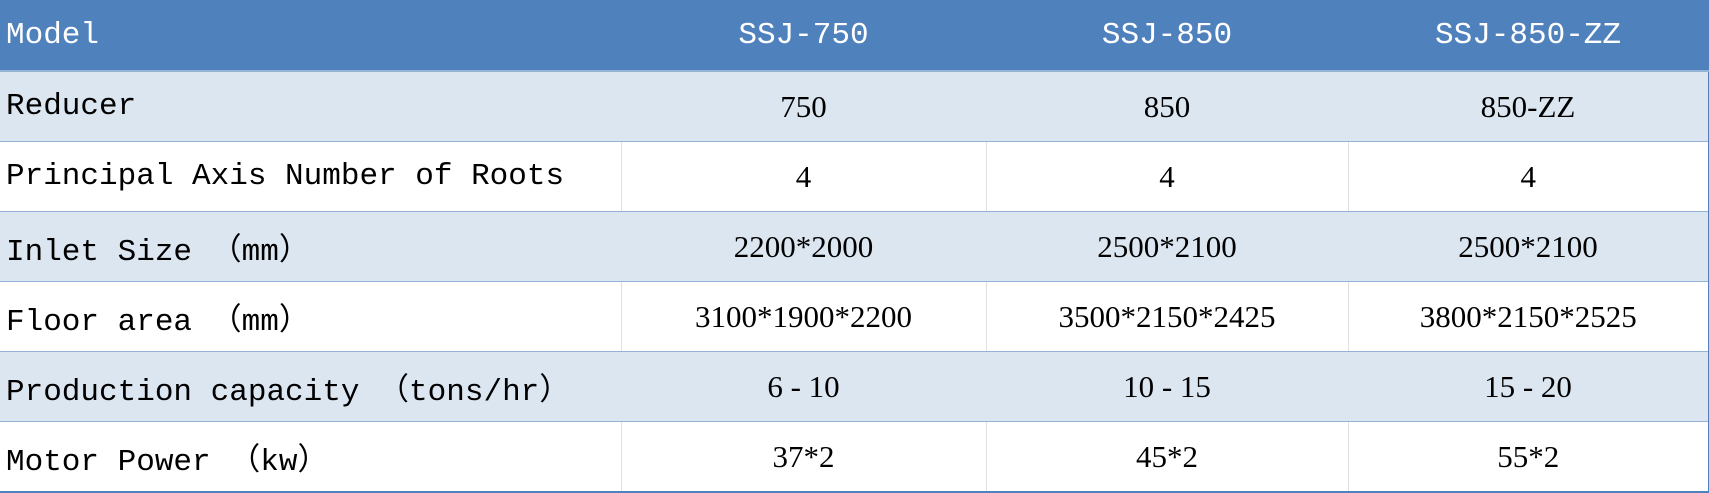  I want to click on header-cell: Model, so click(310, 36).